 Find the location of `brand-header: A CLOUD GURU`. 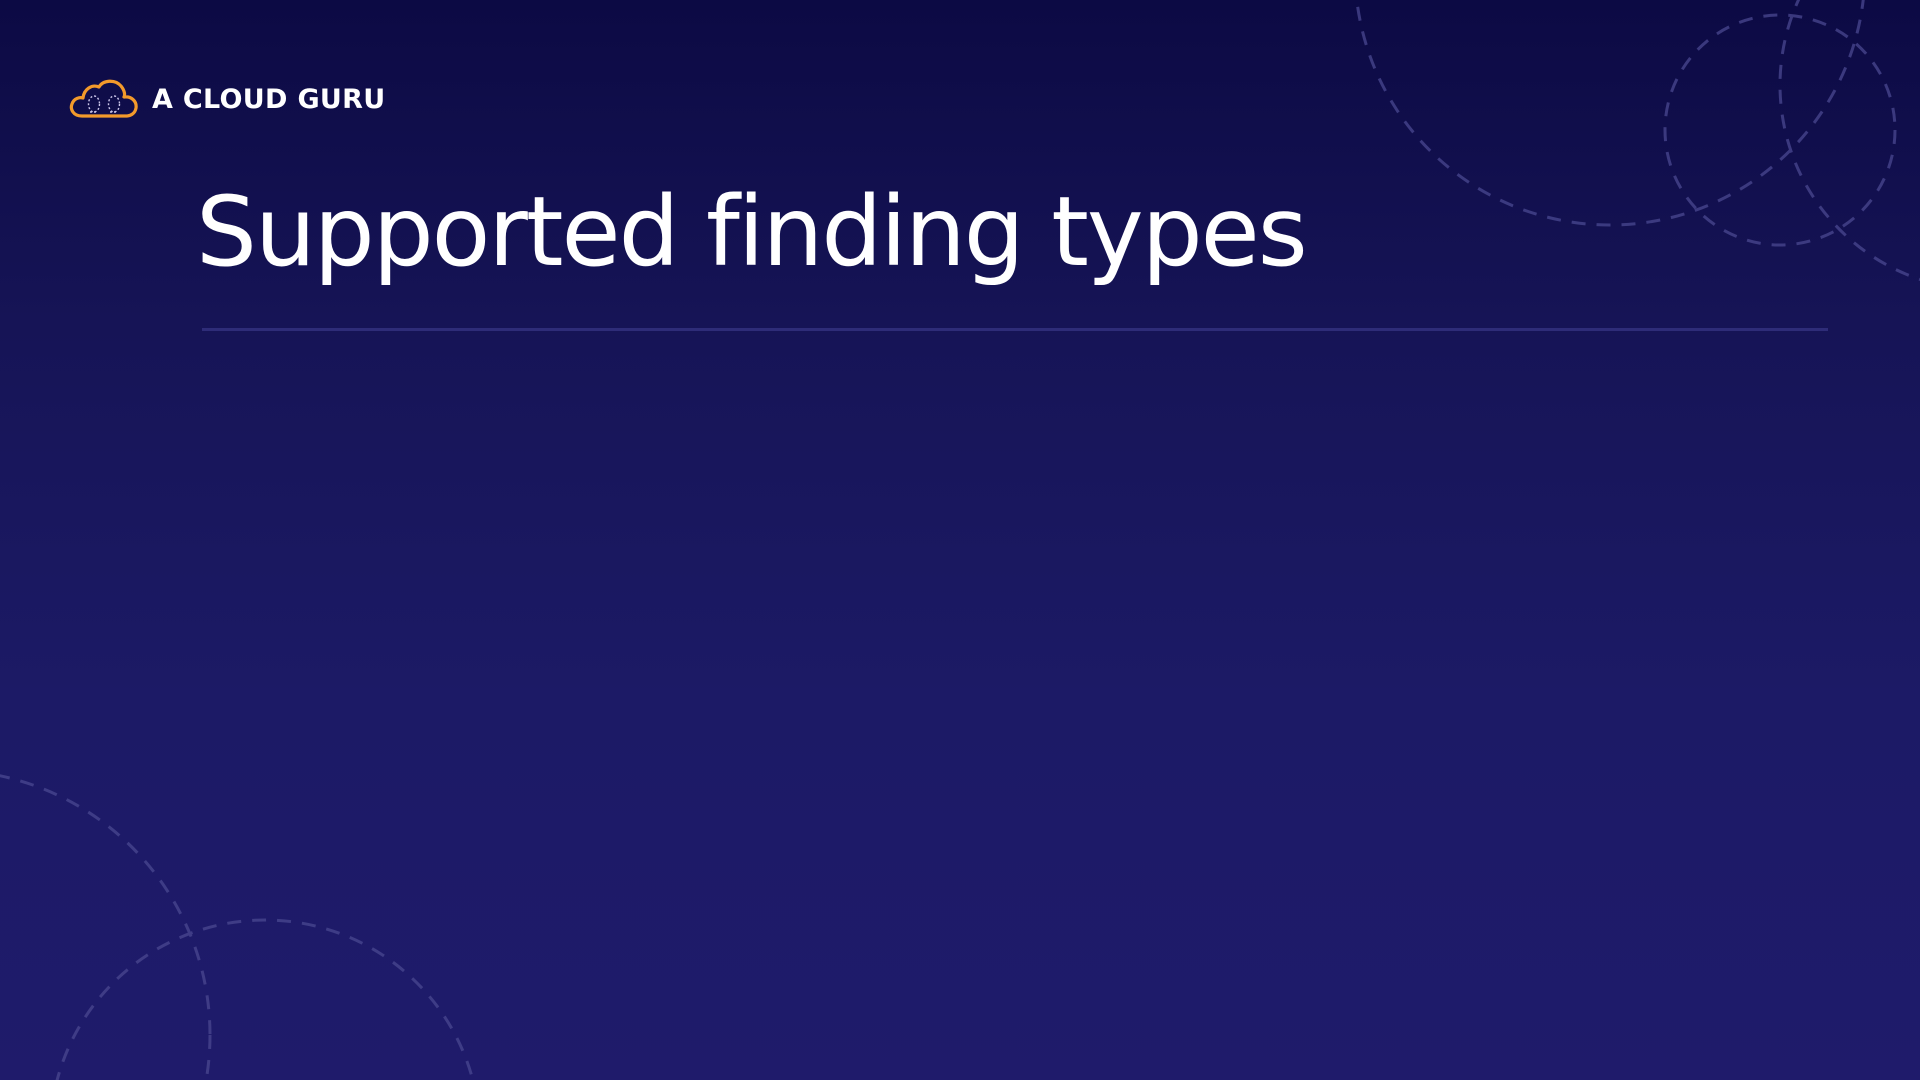

brand-header: A CLOUD GURU is located at coordinates (226, 99).